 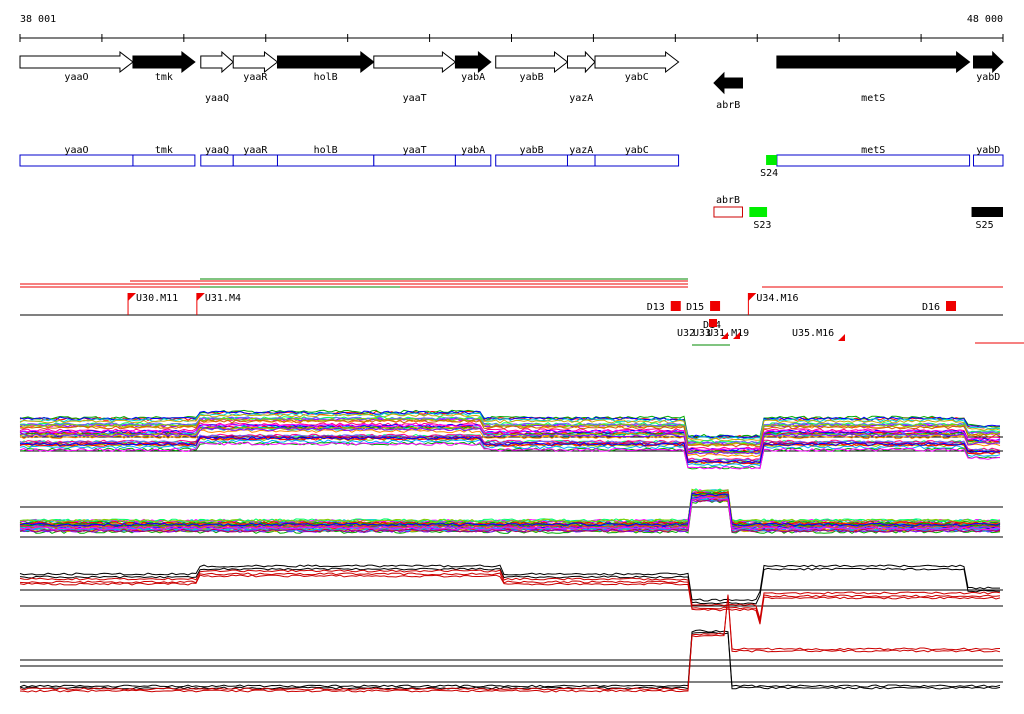 What do you see at coordinates (931, 307) in the screenshot?
I see `signal-label: D16` at bounding box center [931, 307].